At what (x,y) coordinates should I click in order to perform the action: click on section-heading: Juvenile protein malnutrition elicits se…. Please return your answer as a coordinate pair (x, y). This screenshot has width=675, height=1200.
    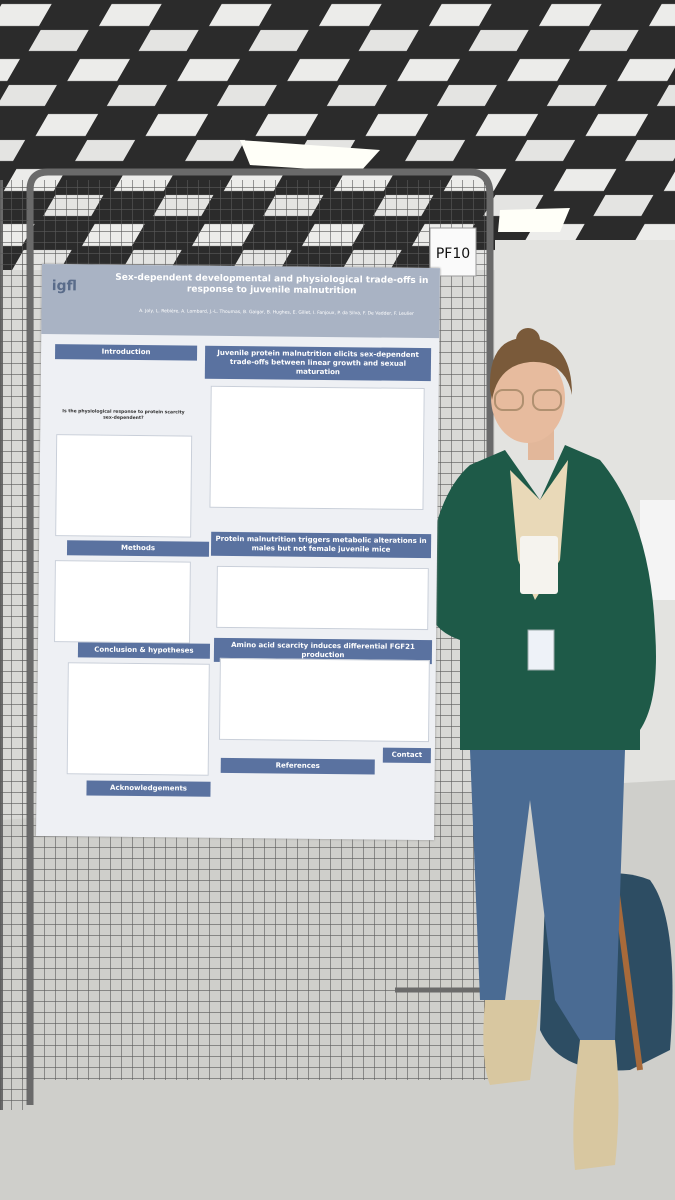
    Looking at the image, I should click on (318, 363).